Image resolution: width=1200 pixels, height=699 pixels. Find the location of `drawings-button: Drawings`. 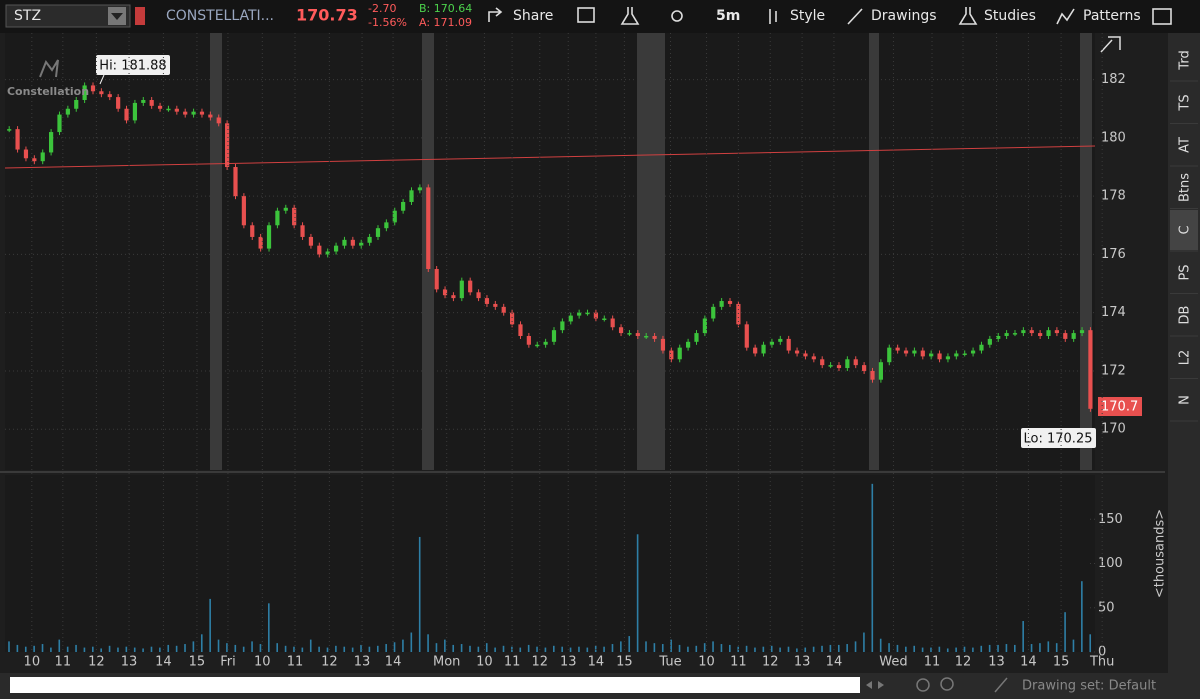

drawings-button: Drawings is located at coordinates (904, 16).